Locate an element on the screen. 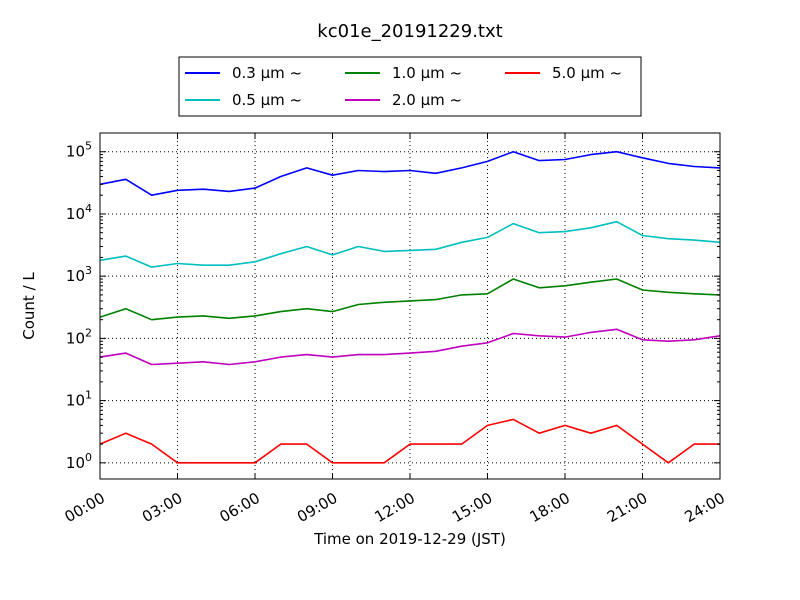  legend-label: 1.0 μm ~ is located at coordinates (427, 73).